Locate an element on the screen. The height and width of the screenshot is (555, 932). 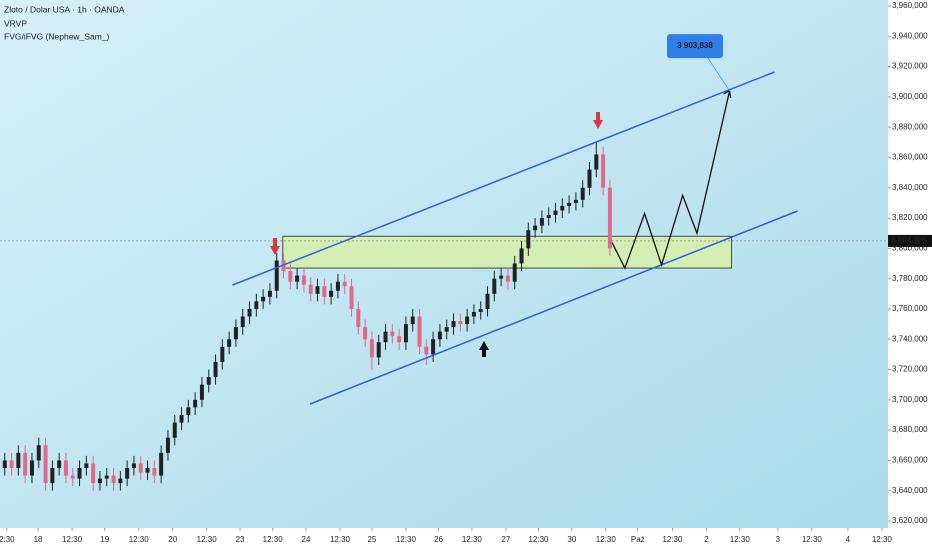
y-tick-label: 3,720,000 is located at coordinates (910, 369).